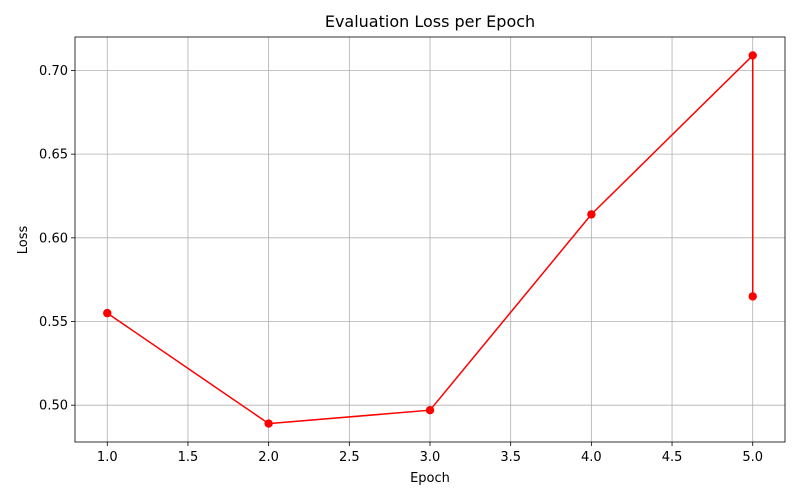  What do you see at coordinates (188, 457) in the screenshot?
I see `x-tick-label: 1.5` at bounding box center [188, 457].